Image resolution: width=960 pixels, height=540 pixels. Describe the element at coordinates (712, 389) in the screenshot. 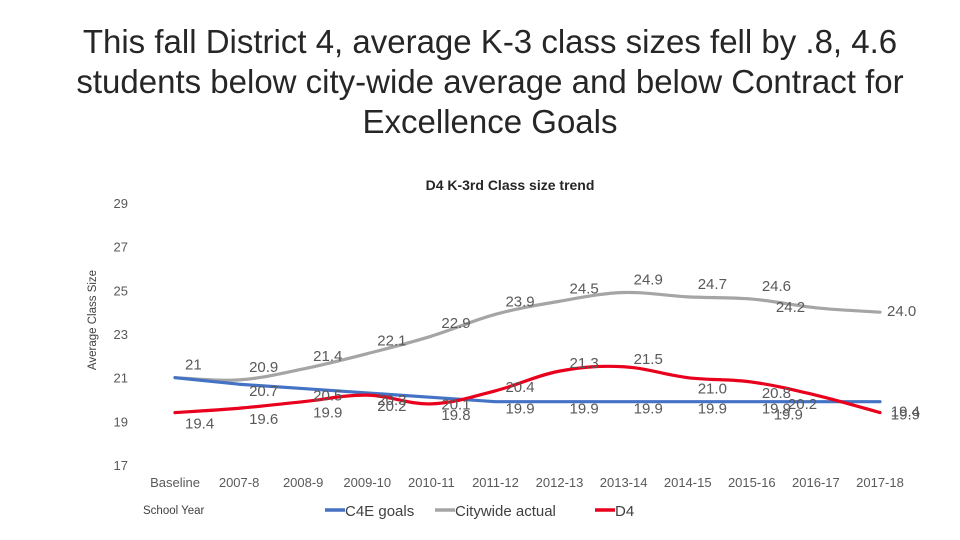

I see `data-label-d4: 21.0` at that location.